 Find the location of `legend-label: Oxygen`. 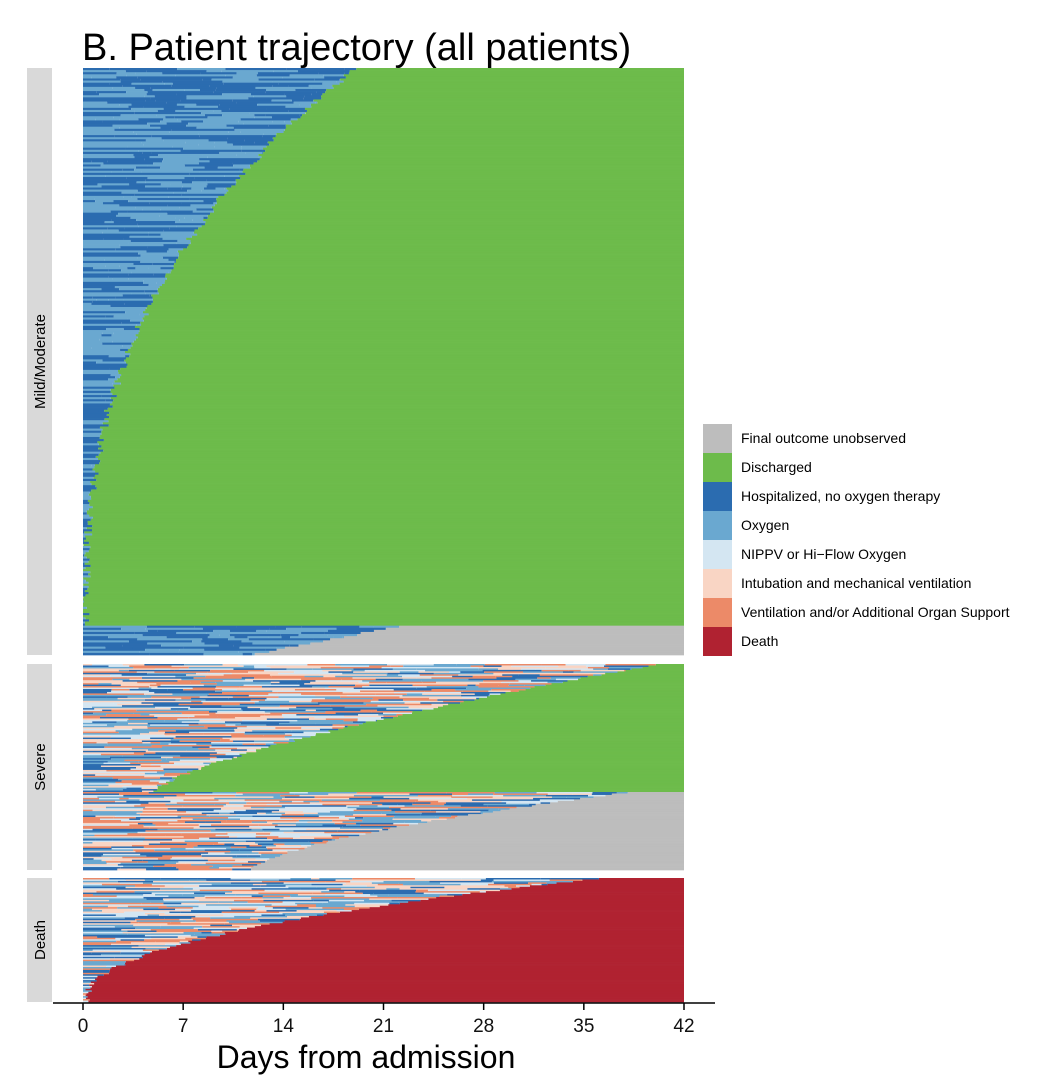

legend-label: Oxygen is located at coordinates (765, 525).